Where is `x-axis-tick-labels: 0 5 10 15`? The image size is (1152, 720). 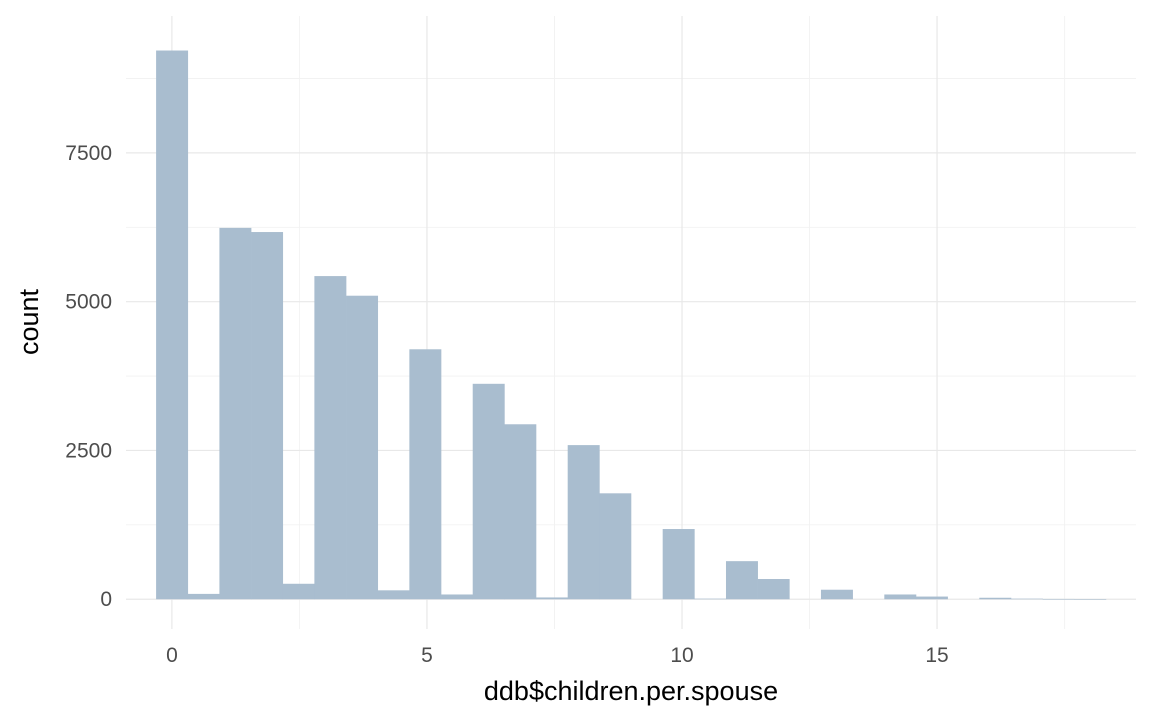
x-axis-tick-labels: 0 5 10 15 is located at coordinates (557, 655).